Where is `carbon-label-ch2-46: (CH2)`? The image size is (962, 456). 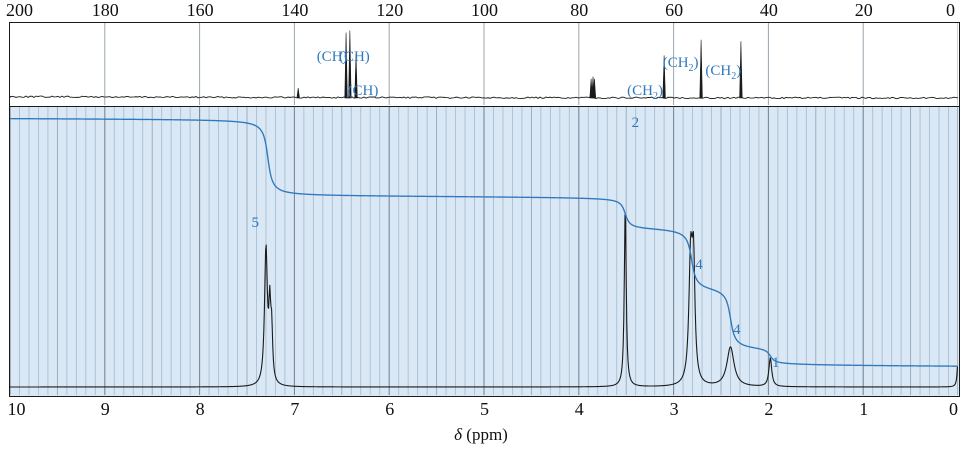
carbon-label-ch2-46: (CH2) is located at coordinates (723, 72).